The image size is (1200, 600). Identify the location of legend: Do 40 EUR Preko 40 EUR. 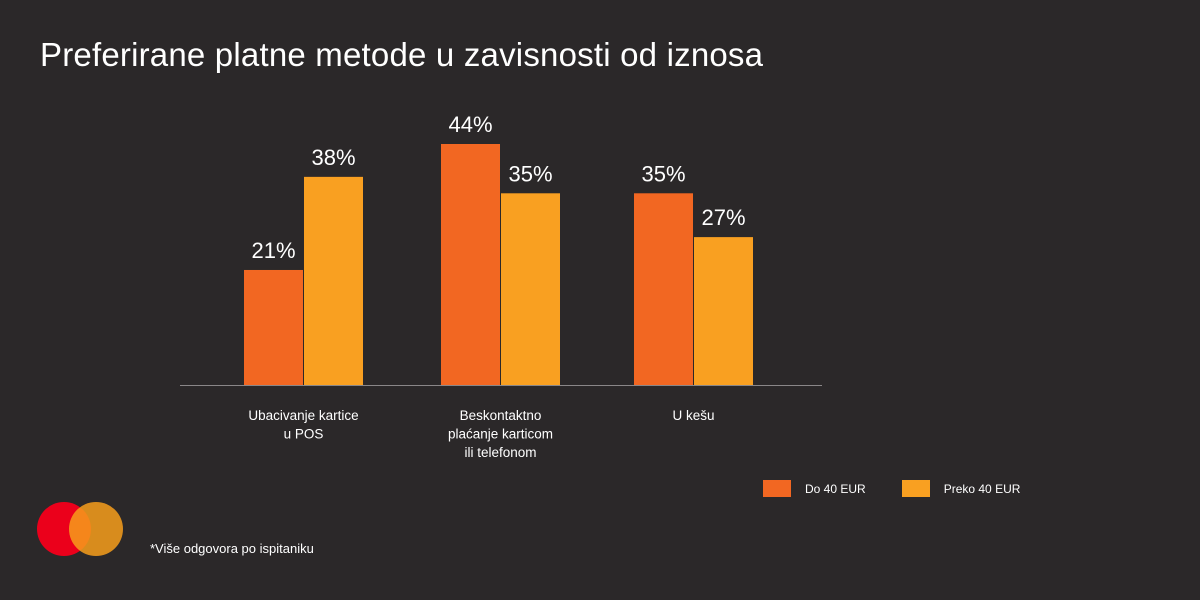
(909, 488).